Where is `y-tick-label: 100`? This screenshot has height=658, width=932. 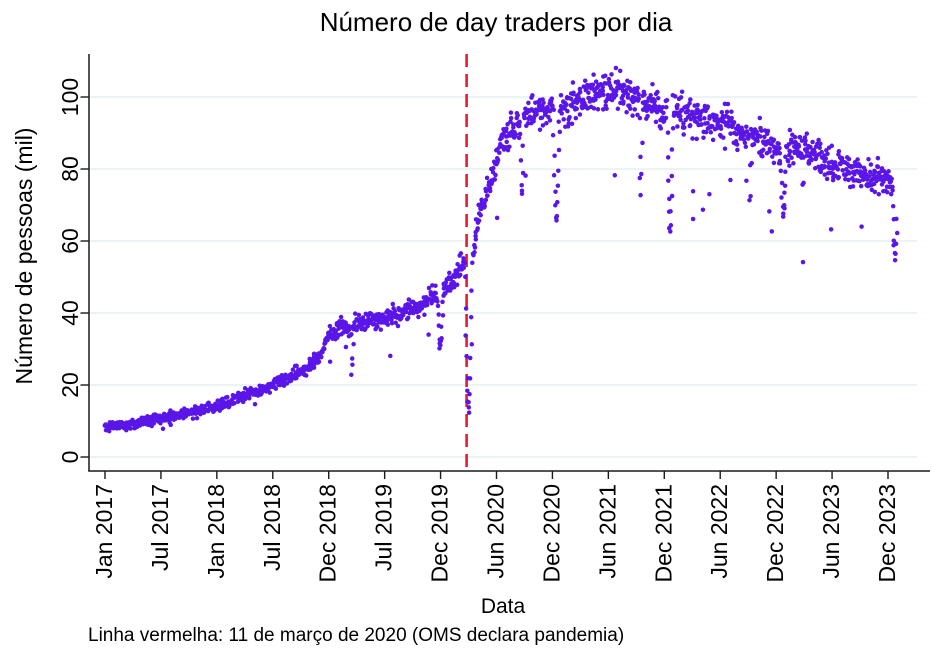
y-tick-label: 100 is located at coordinates (70, 97).